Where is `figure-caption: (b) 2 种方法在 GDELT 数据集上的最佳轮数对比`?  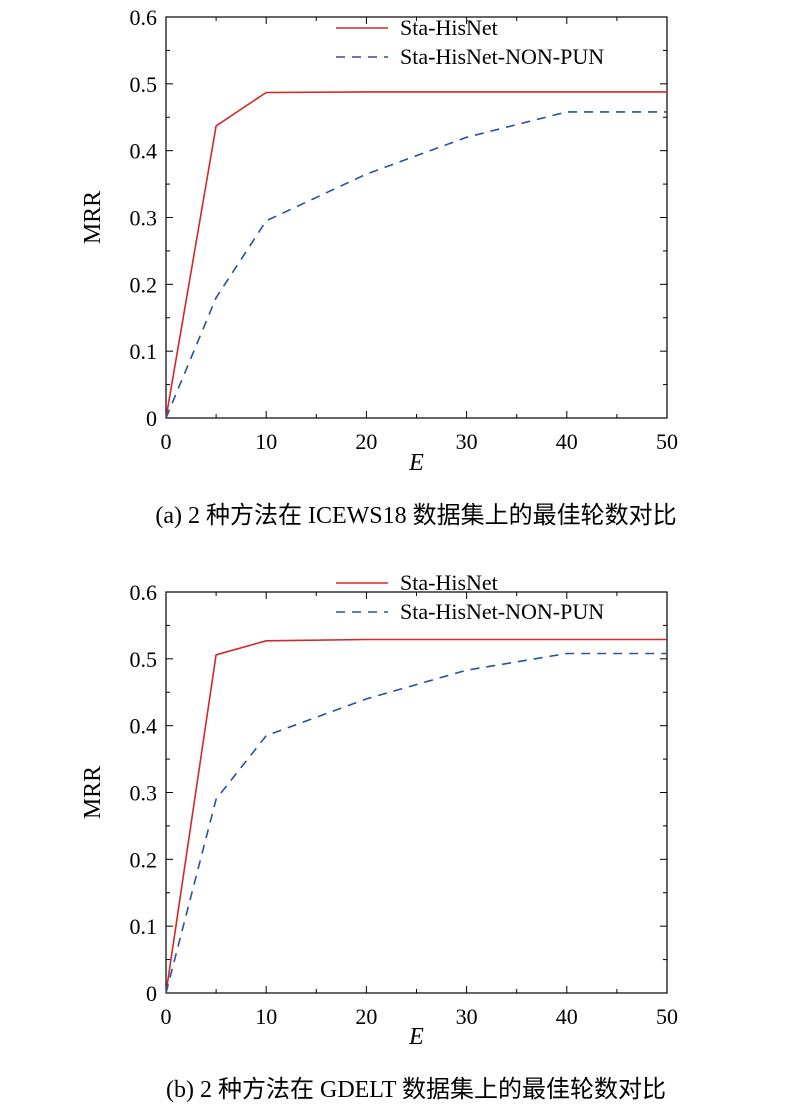
figure-caption: (b) 2 种方法在 GDELT 数据集上的最佳轮数对比 is located at coordinates (416, 1089).